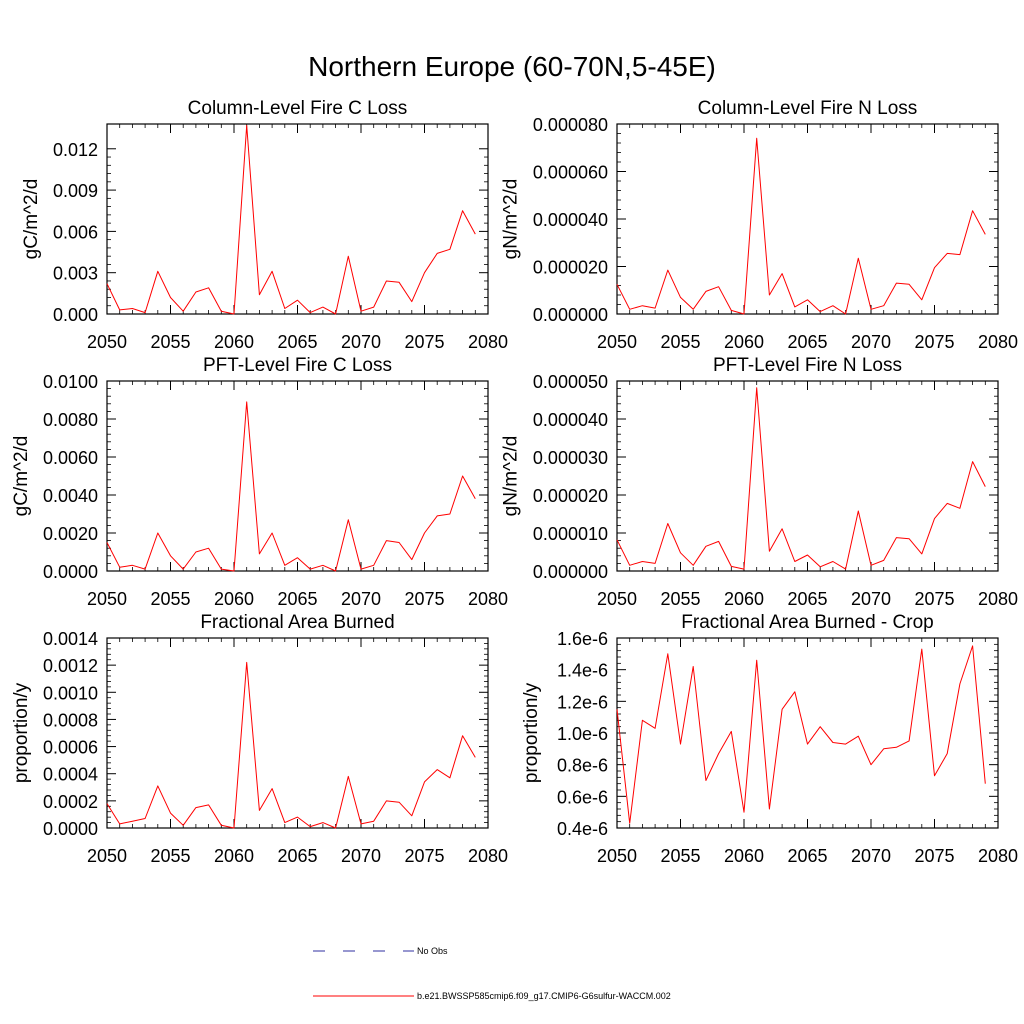  I want to click on y-tick-label: 0.0008, so click(70, 720).